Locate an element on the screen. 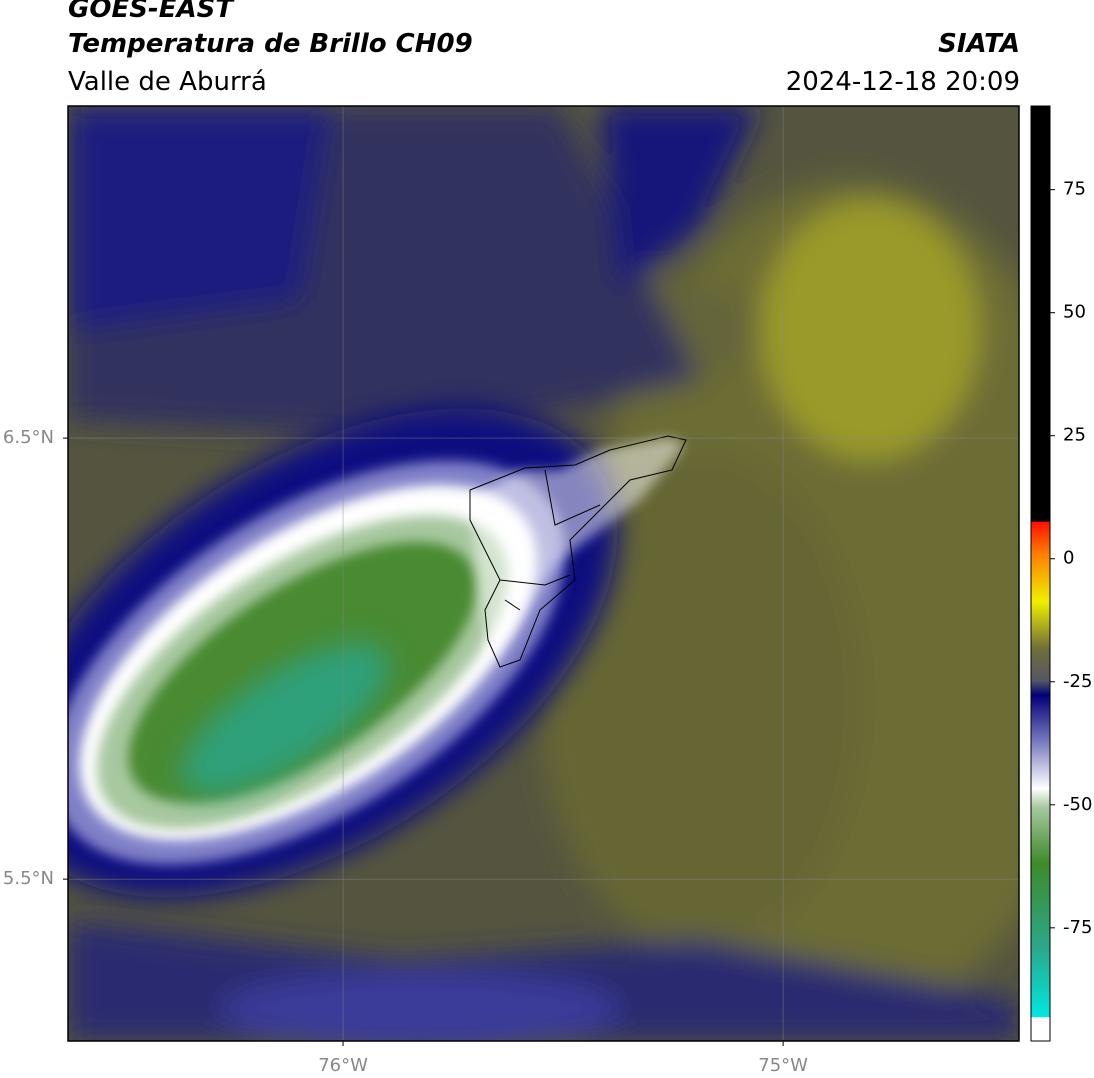 The image size is (1094, 1078). subtitle: Temperatura de Brillo CH09 is located at coordinates (270, 44).